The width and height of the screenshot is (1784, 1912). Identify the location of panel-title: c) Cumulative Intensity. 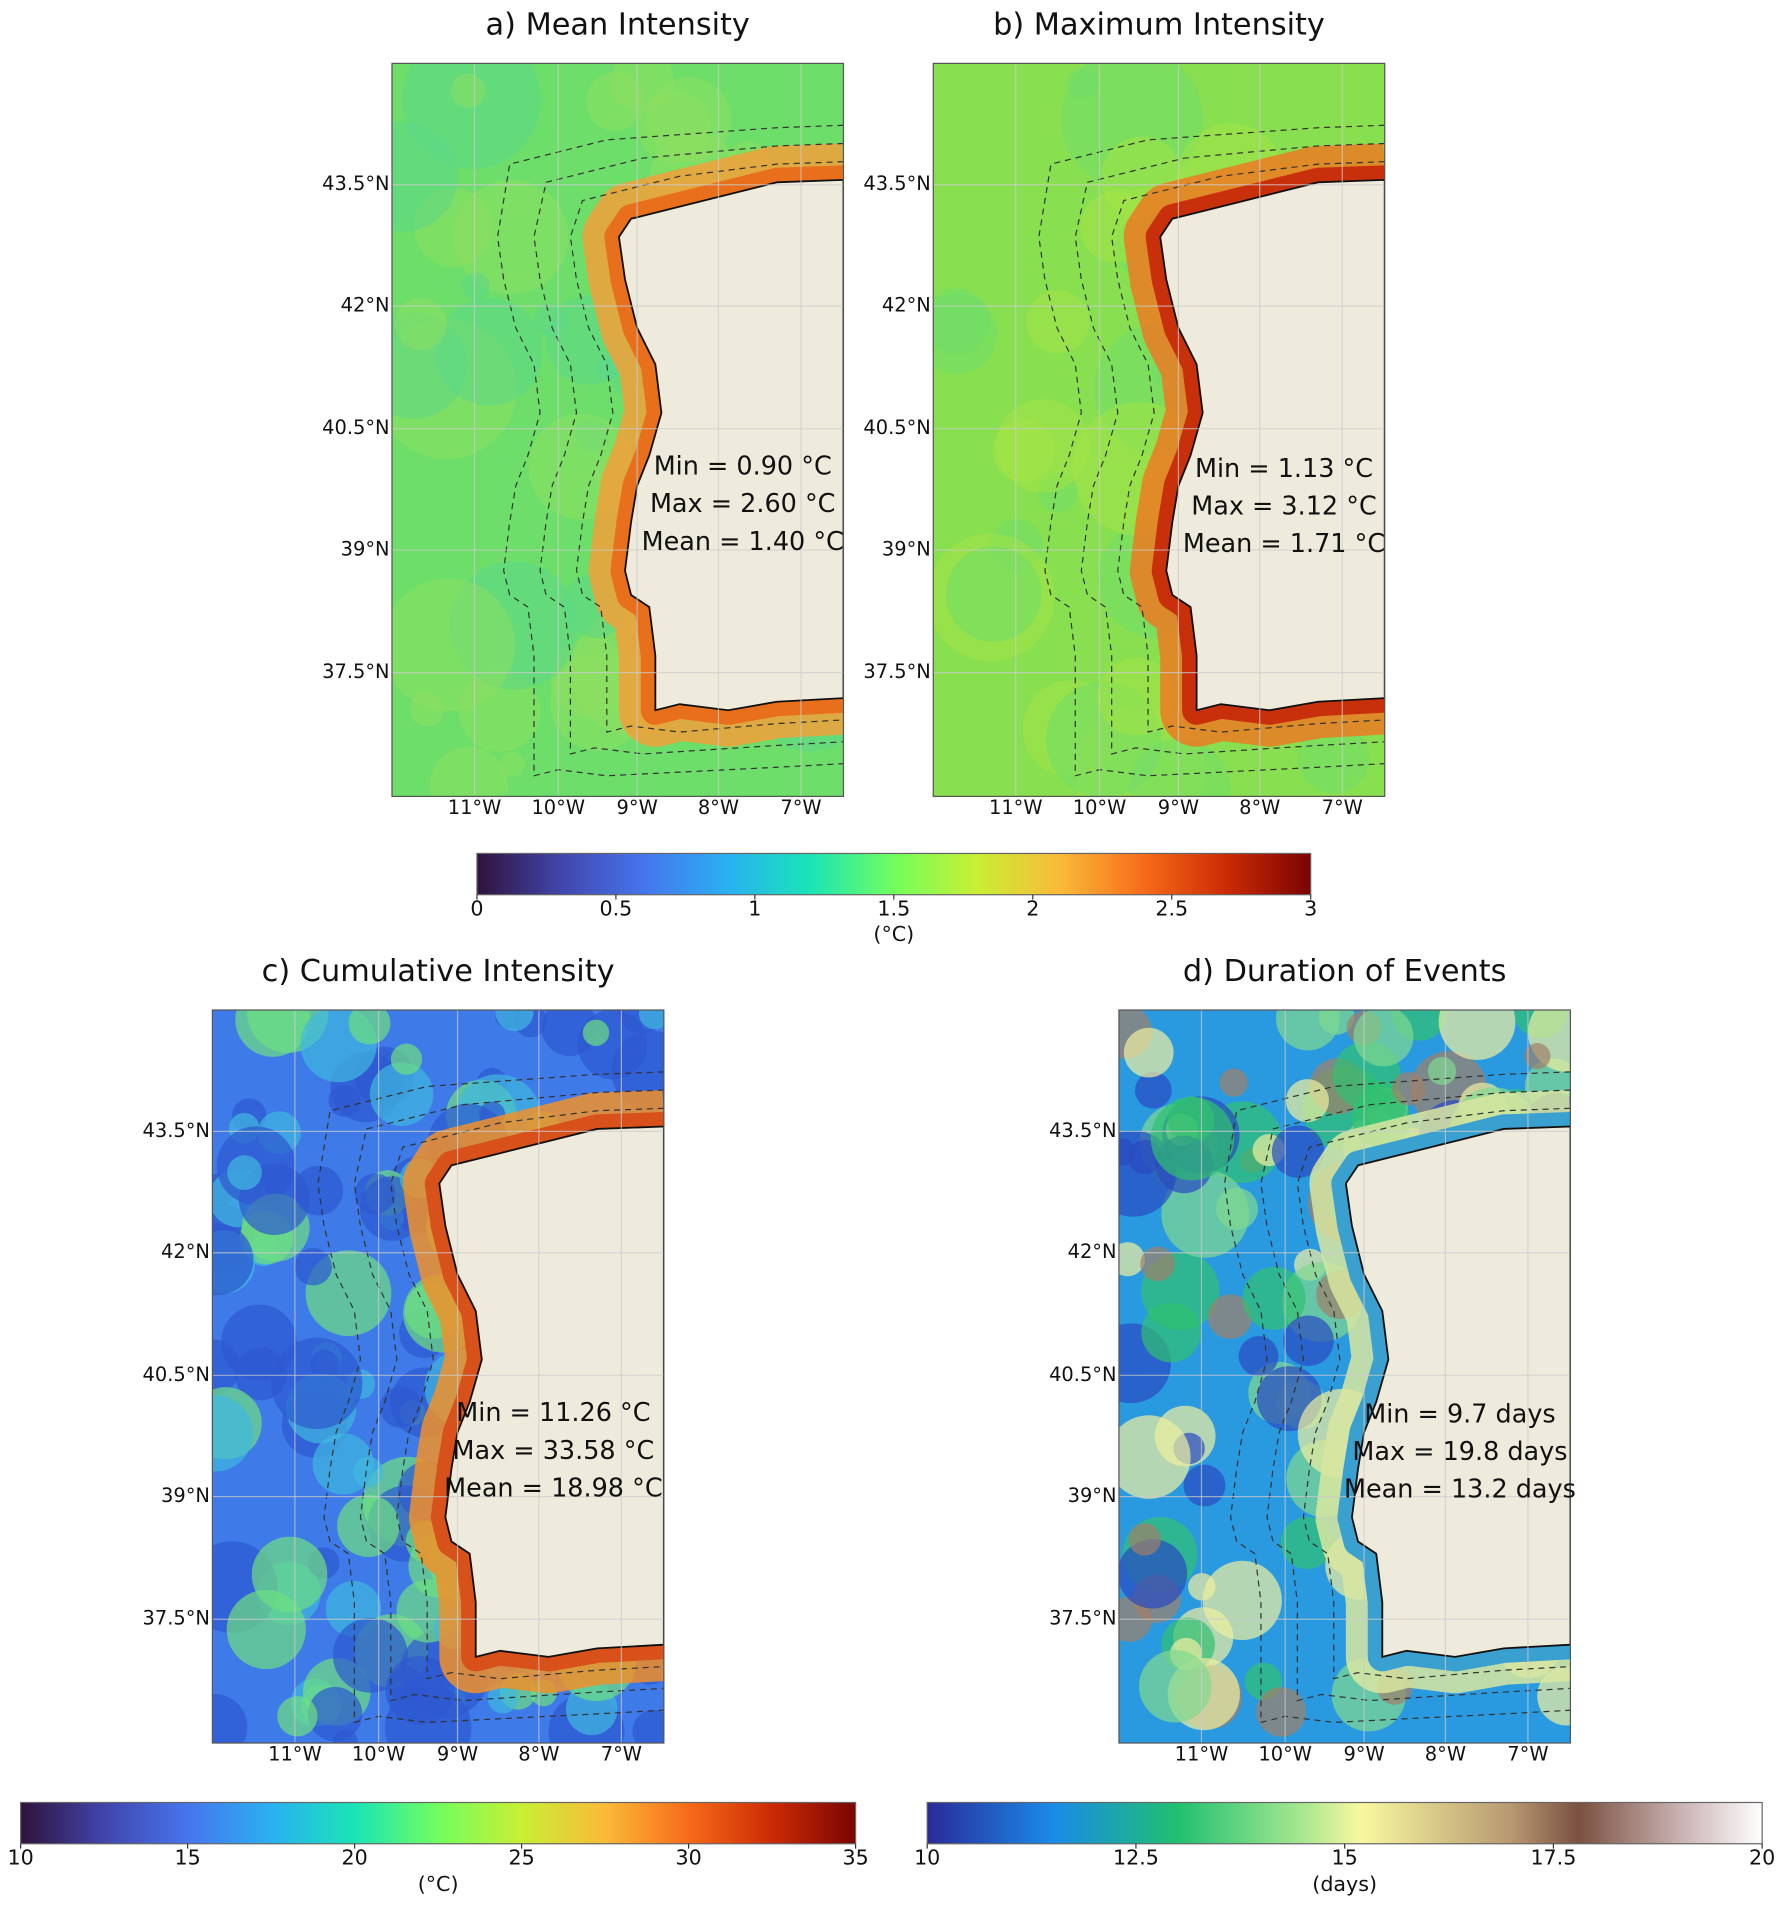
(438, 971).